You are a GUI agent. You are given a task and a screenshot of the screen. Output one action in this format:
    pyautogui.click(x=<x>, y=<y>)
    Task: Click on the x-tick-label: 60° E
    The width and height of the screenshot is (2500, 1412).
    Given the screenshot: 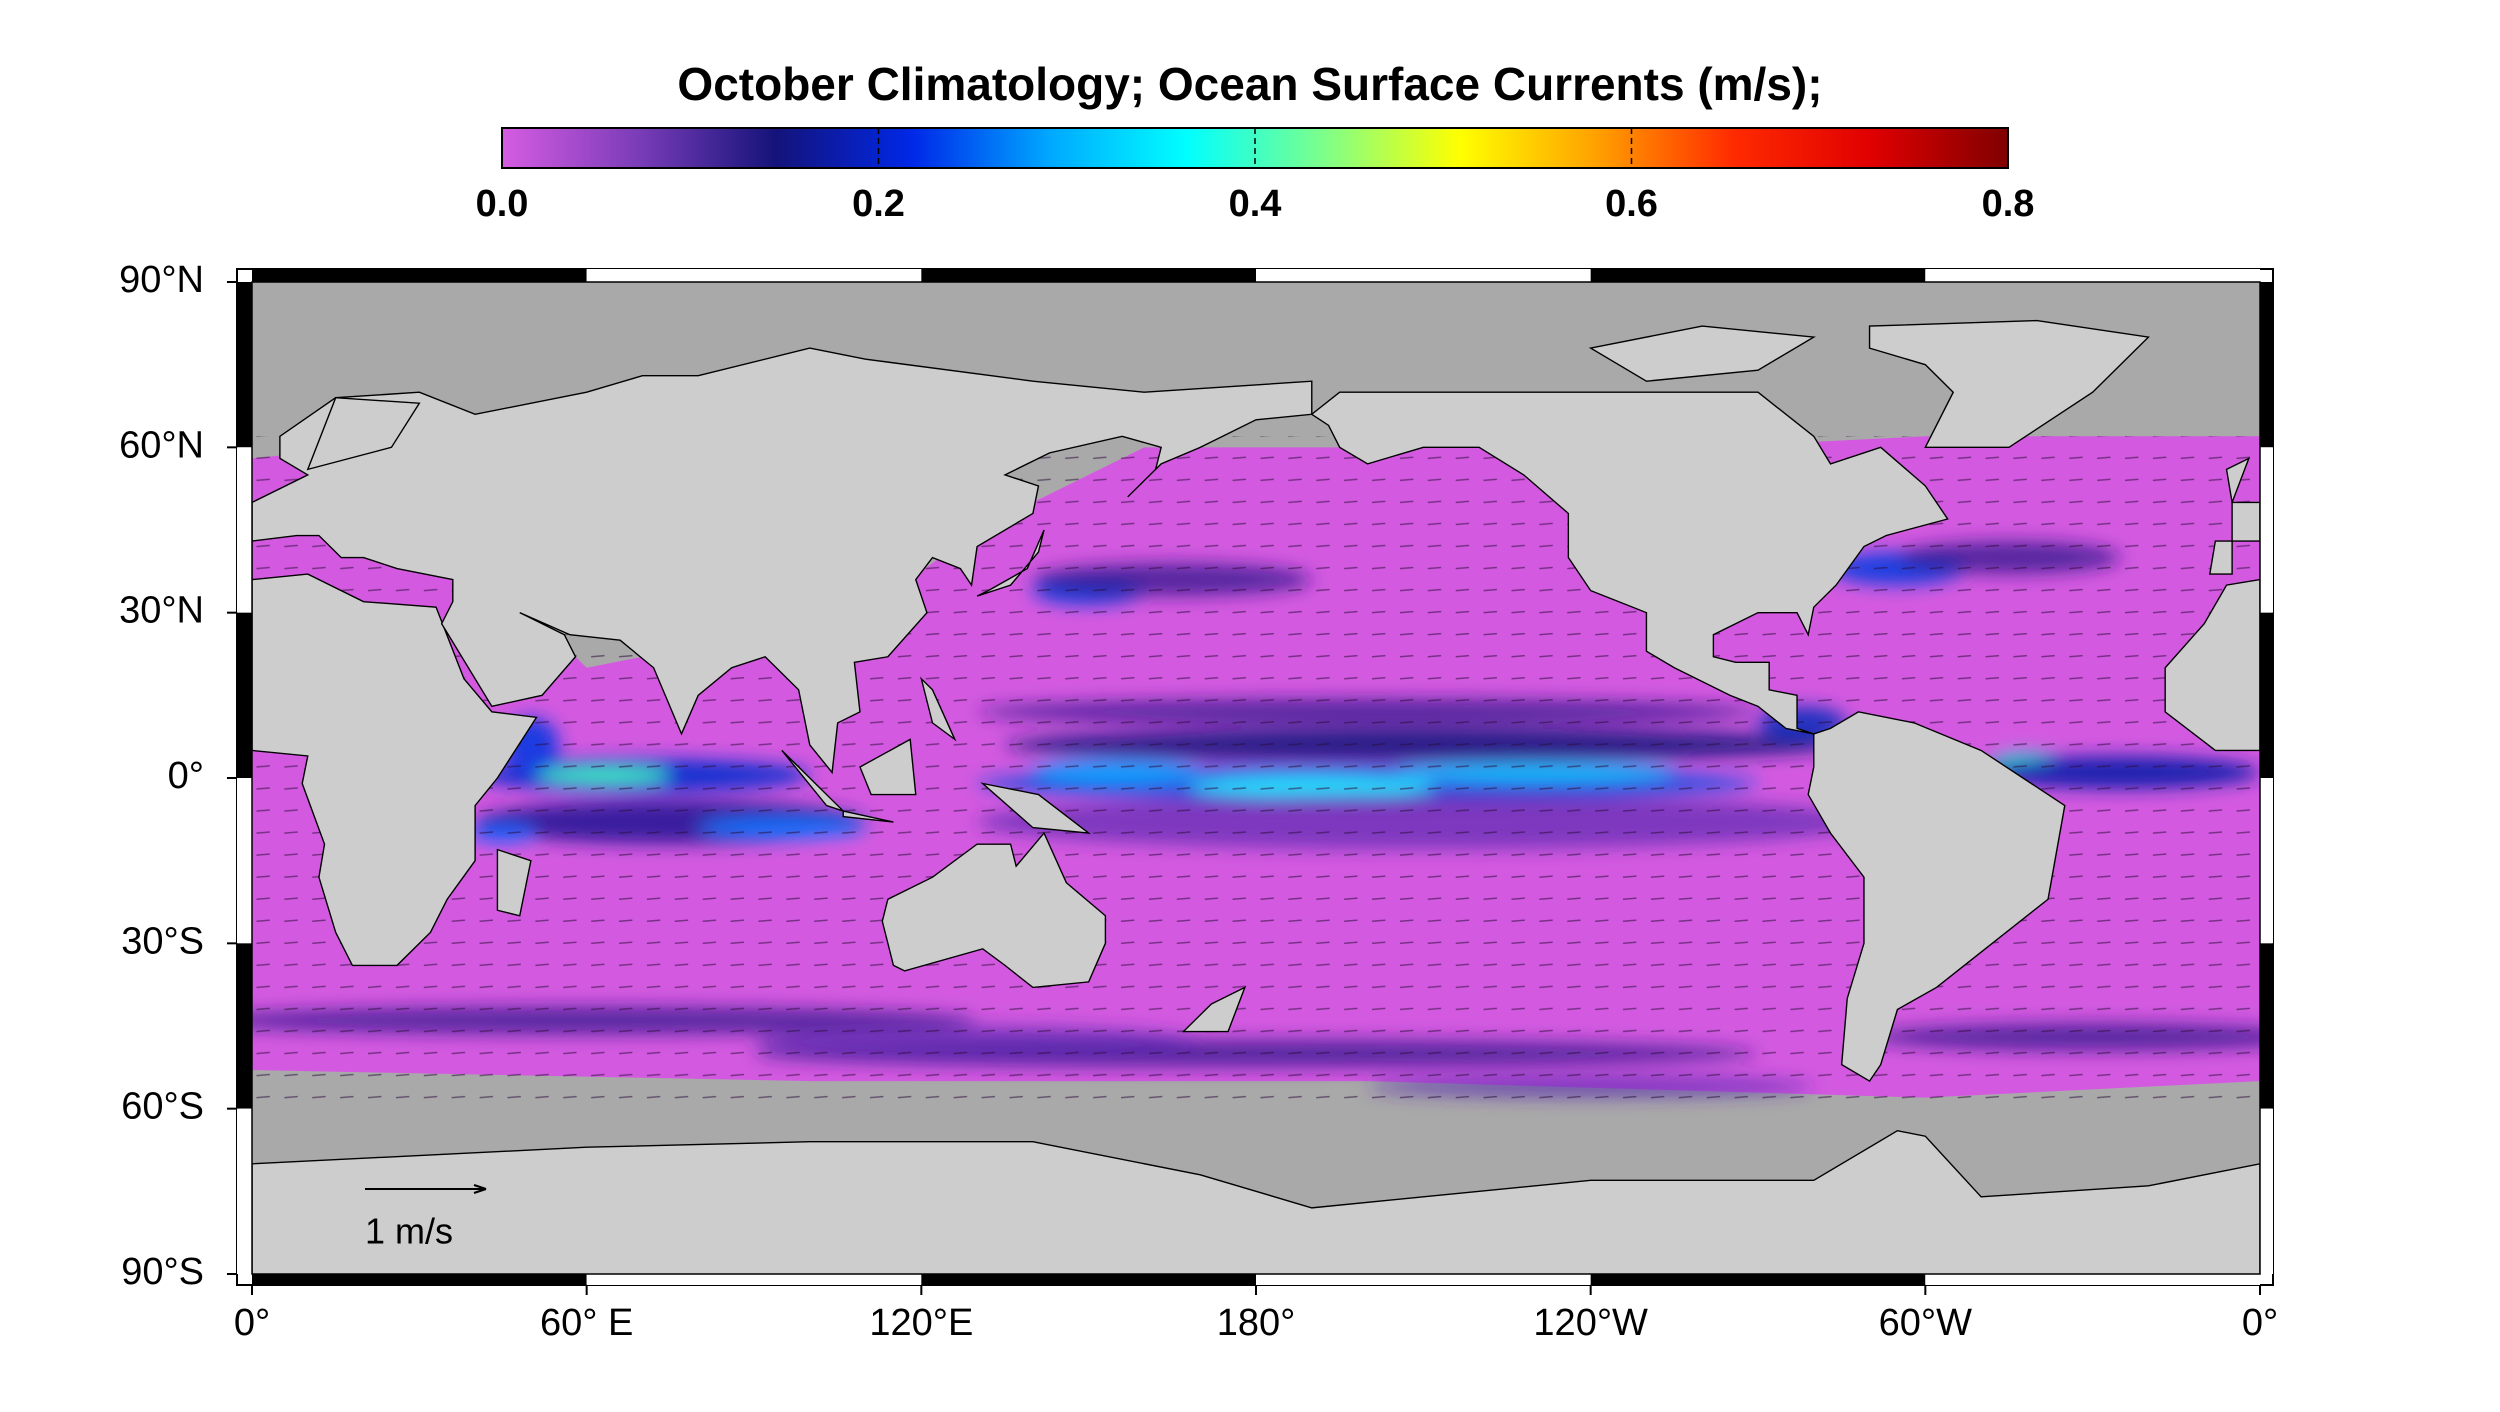 What is the action you would take?
    pyautogui.click(x=586, y=1323)
    